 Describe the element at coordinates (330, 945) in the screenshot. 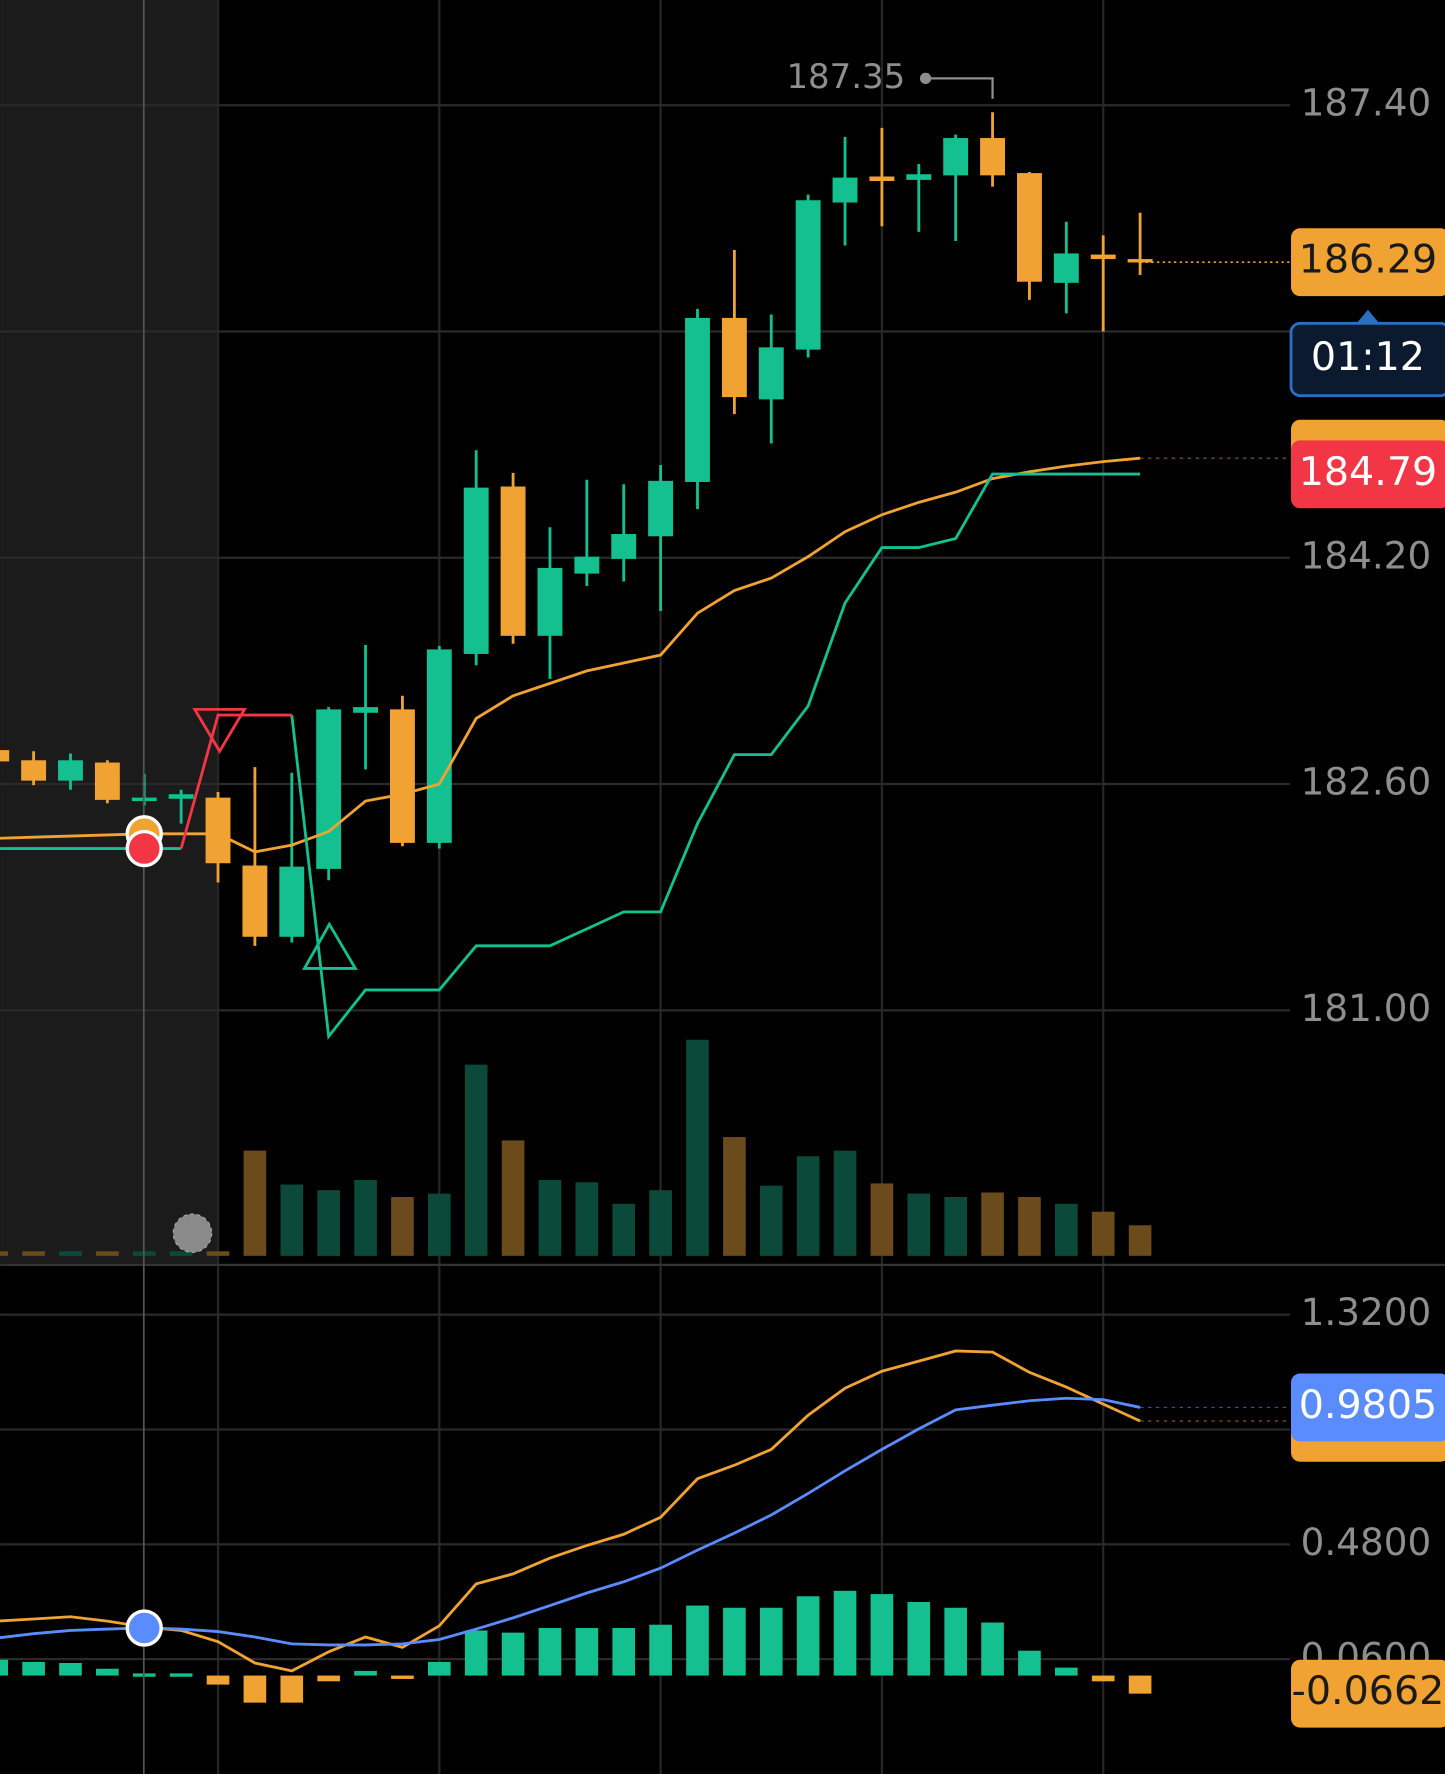

I see `buy-signal` at that location.